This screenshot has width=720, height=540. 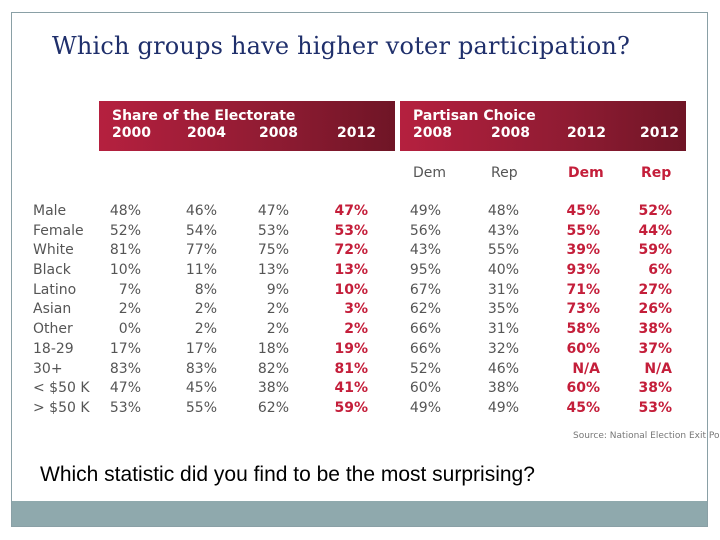 What do you see at coordinates (543, 126) in the screenshot?
I see `partisan-choice-header: Partisan Choice 2008 2008 2012 2012` at bounding box center [543, 126].